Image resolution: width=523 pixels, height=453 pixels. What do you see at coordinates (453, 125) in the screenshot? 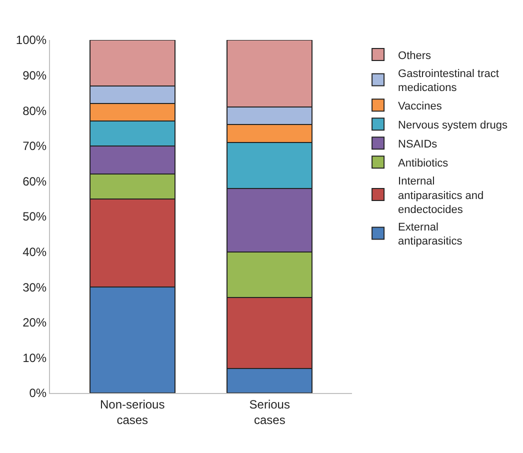
I see `legend-label: Nervous system drugs` at bounding box center [453, 125].